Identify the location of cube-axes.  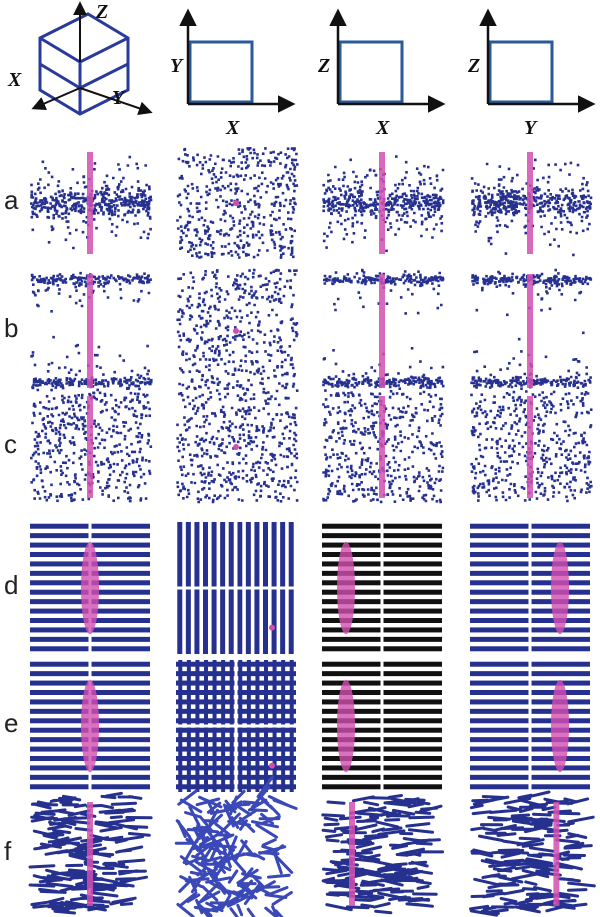
(92, 58).